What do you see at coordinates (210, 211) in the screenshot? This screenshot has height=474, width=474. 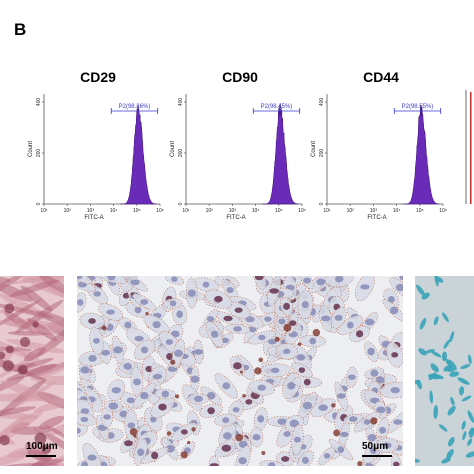 I see `x-tick-label: 10²` at bounding box center [210, 211].